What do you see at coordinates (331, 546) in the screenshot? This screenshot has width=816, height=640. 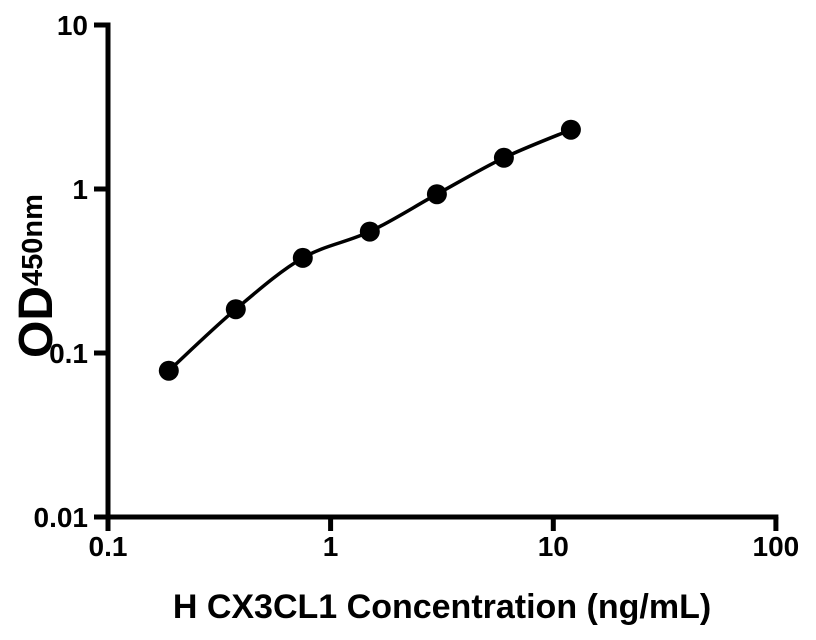 I see `x-tick-label: 1` at bounding box center [331, 546].